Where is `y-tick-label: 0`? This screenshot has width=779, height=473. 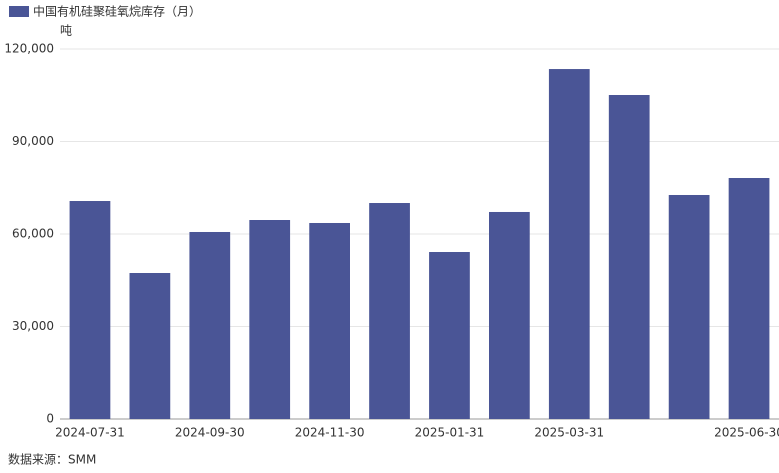 y-tick-label: 0 is located at coordinates (50, 419).